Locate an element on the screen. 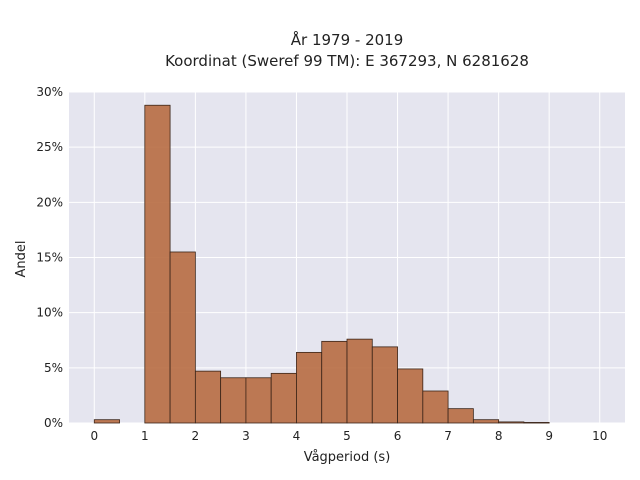 This screenshot has height=480, width=640. x-axis-ticks: 0 1 2 3 4 5 6 7 8 9 10 is located at coordinates (348, 436).